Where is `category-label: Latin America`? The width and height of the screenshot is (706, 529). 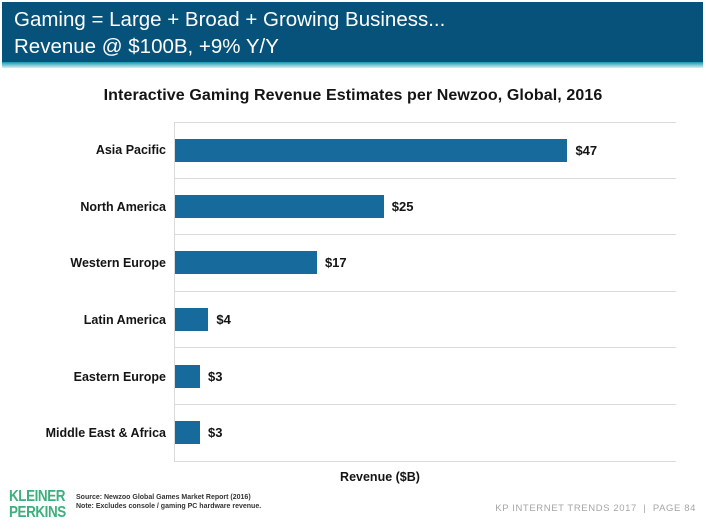 category-label: Latin America is located at coordinates (124, 320).